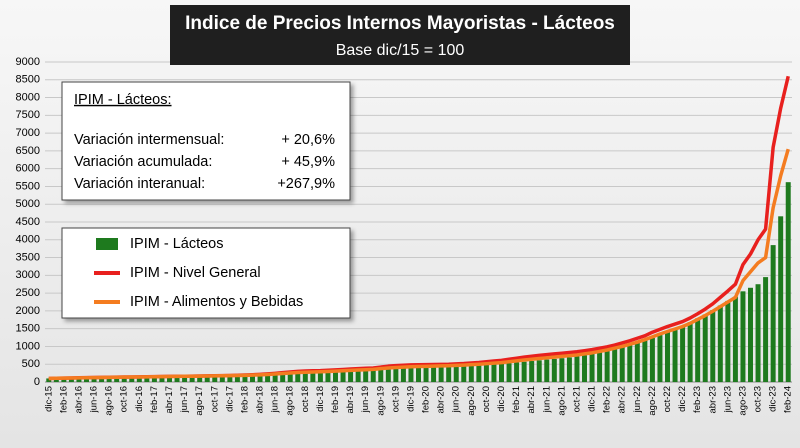 Image resolution: width=800 pixels, height=448 pixels. What do you see at coordinates (28, 240) in the screenshot?
I see `y-tick-label: 4000` at bounding box center [28, 240].